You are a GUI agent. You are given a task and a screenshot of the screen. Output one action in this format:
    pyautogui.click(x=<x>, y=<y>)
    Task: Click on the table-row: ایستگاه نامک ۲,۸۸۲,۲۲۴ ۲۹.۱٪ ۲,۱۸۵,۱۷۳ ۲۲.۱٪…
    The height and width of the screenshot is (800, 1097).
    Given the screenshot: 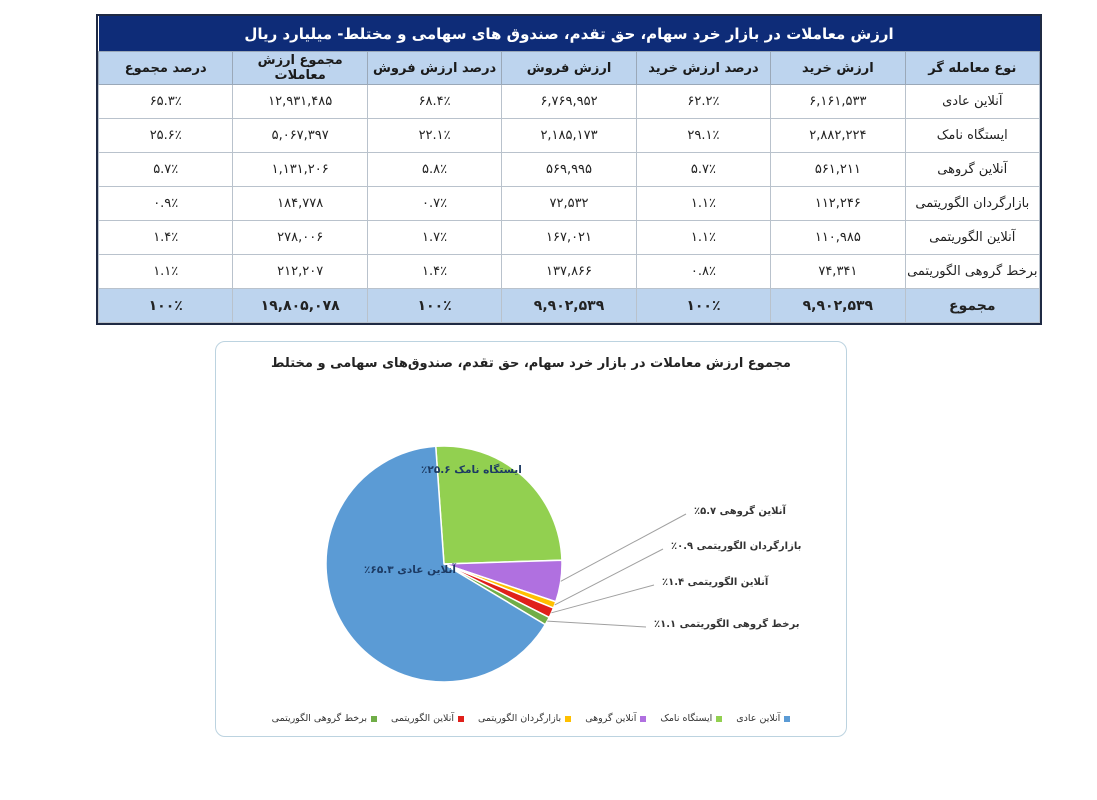 What is the action you would take?
    pyautogui.click(x=569, y=135)
    